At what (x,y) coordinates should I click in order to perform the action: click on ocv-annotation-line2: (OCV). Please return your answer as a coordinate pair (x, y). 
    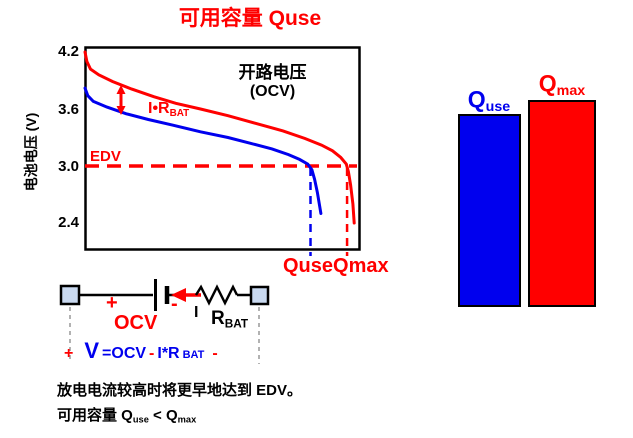
    Looking at the image, I should click on (272, 91).